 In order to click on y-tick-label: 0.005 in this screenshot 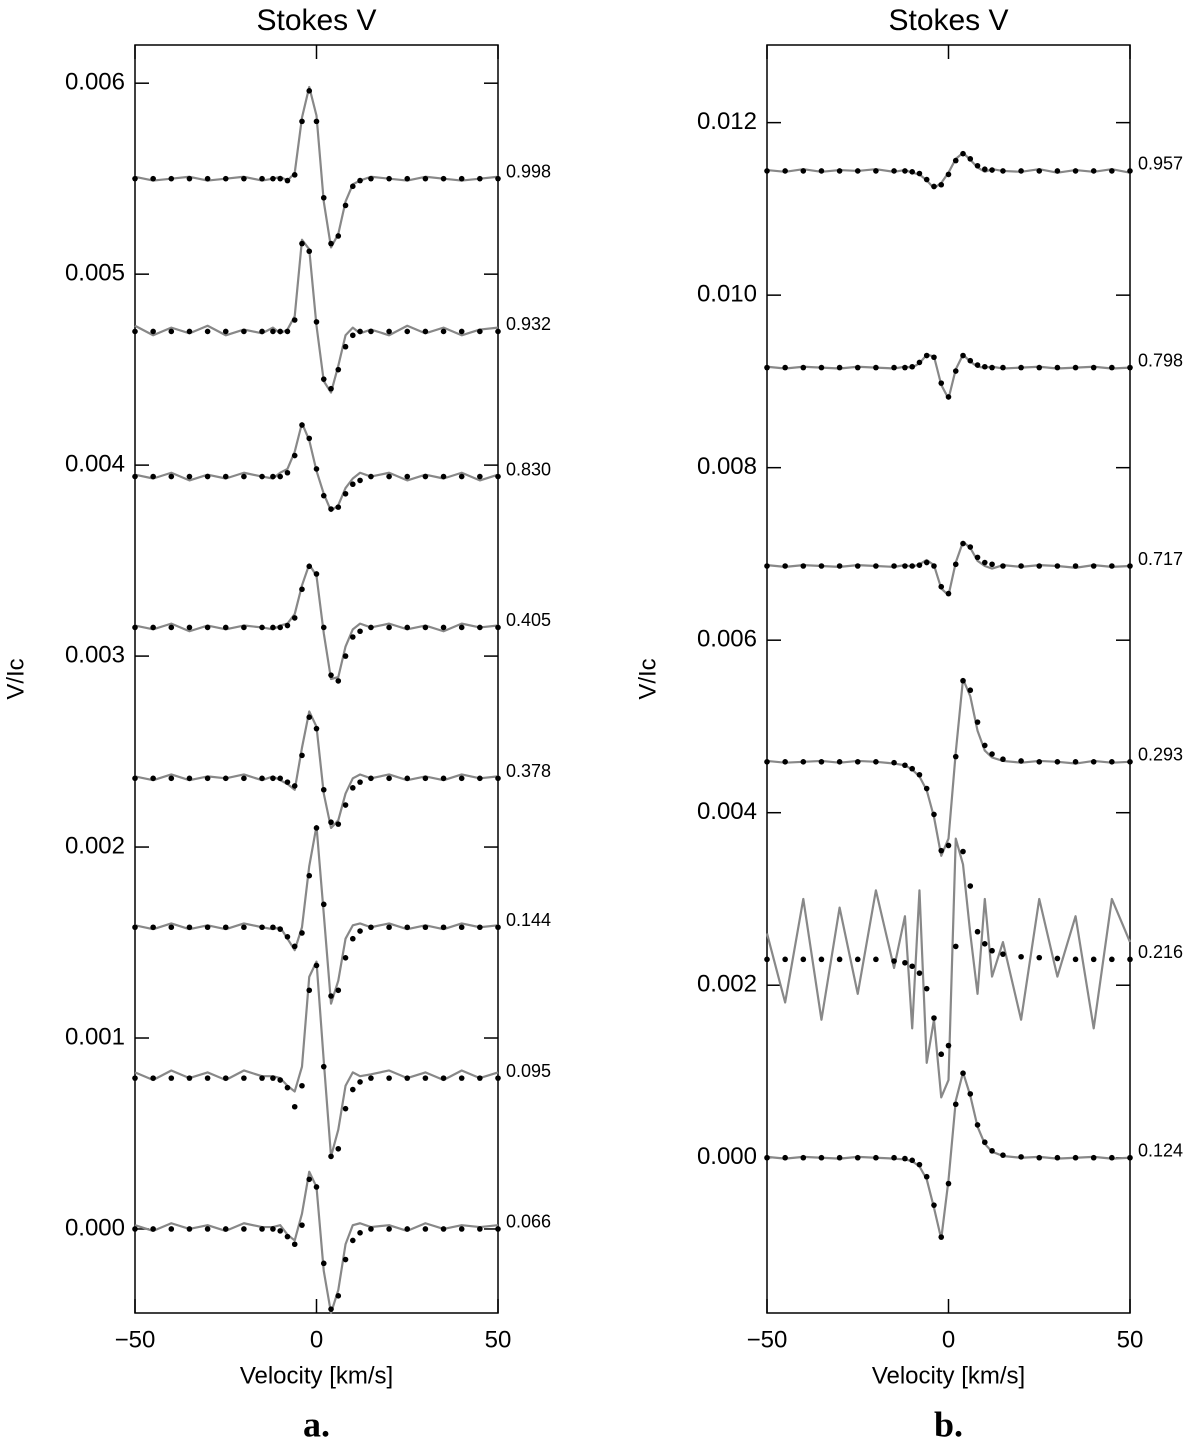, I will do `click(95, 273)`.